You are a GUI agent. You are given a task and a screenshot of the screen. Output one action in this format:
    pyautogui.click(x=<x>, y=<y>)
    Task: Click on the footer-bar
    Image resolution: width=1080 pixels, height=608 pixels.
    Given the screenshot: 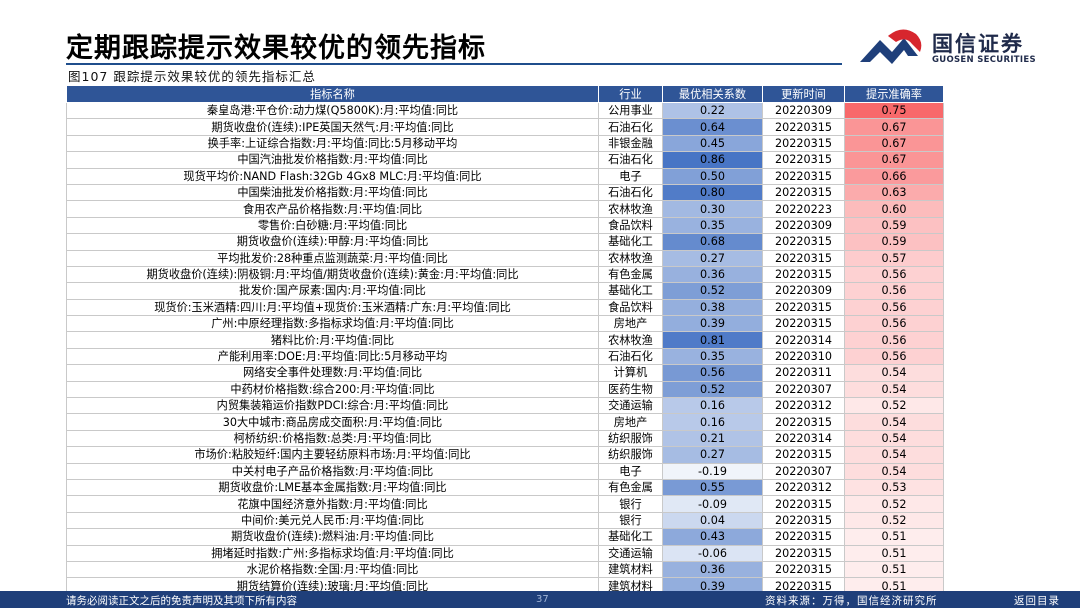 What is the action you would take?
    pyautogui.click(x=540, y=599)
    